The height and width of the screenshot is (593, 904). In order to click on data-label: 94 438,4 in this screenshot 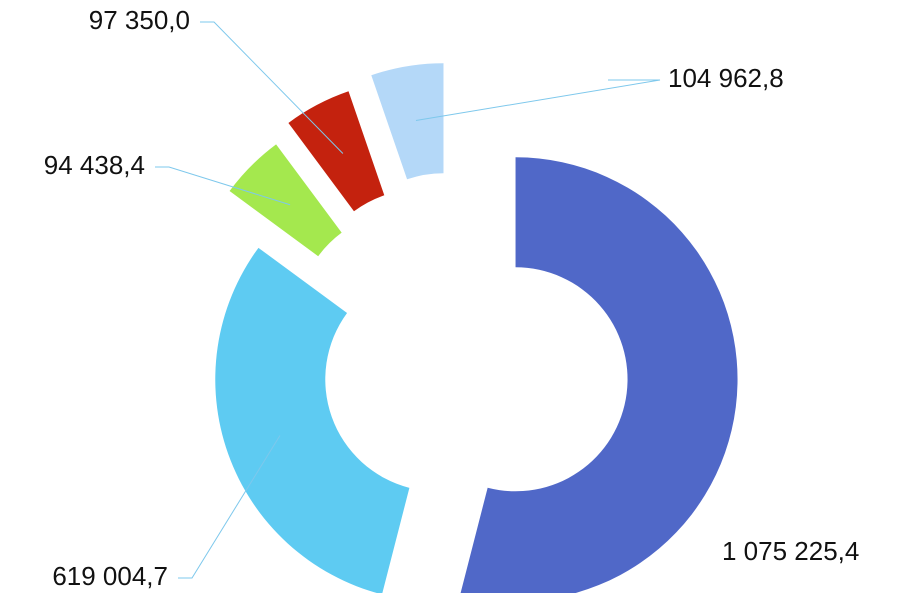, I will do `click(94, 165)`.